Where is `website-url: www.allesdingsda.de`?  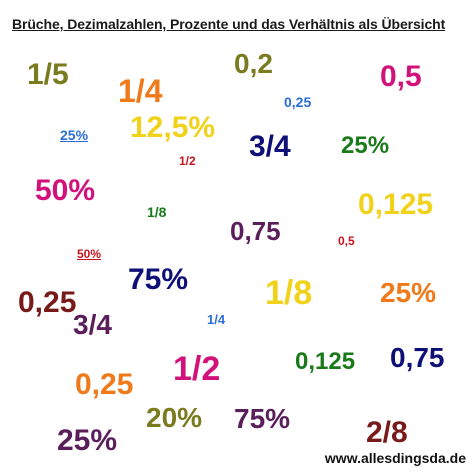 website-url: www.allesdingsda.de is located at coordinates (395, 458).